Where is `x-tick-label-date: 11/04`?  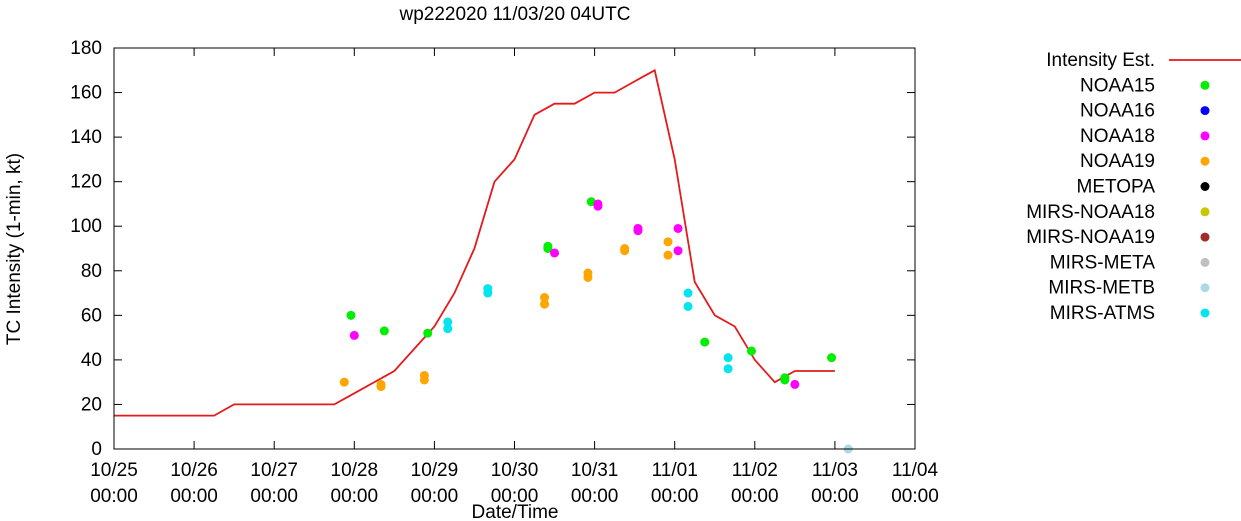
x-tick-label-date: 11/04 is located at coordinates (915, 470).